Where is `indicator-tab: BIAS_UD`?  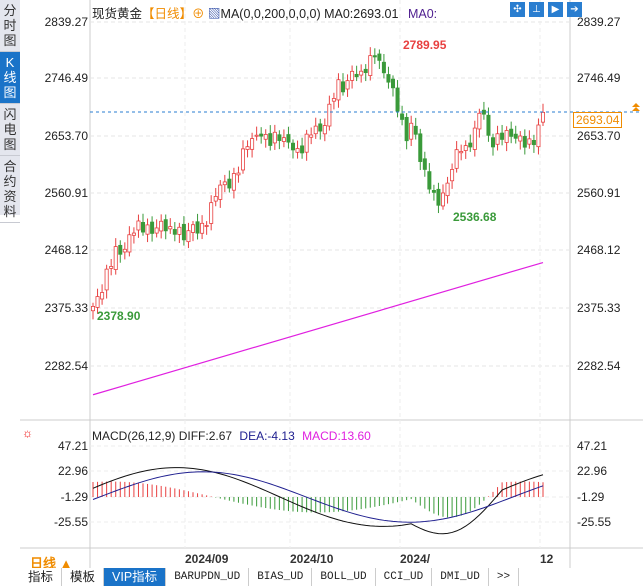
indicator-tab: BIAS_UD is located at coordinates (281, 577).